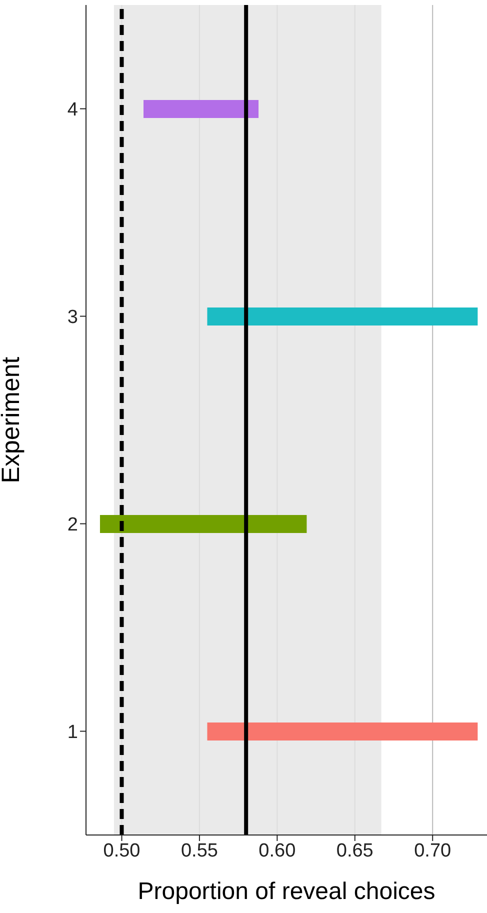  What do you see at coordinates (355, 851) in the screenshot?
I see `x-tick-label: 0.65` at bounding box center [355, 851].